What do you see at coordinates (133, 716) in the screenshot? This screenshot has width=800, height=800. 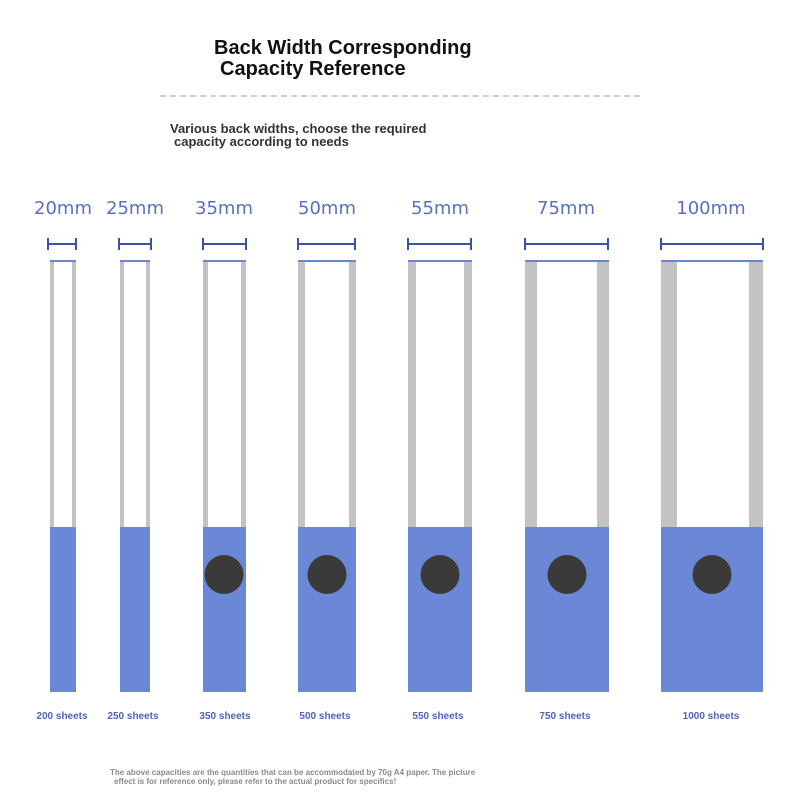 I see `capacity-label: 250 sheets` at bounding box center [133, 716].